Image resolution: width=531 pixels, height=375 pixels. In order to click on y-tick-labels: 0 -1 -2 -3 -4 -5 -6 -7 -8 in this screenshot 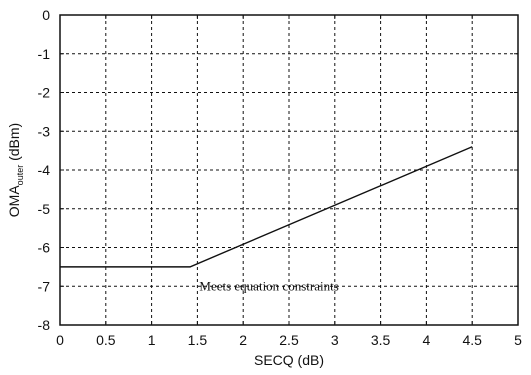, I will do `click(44, 170)`.